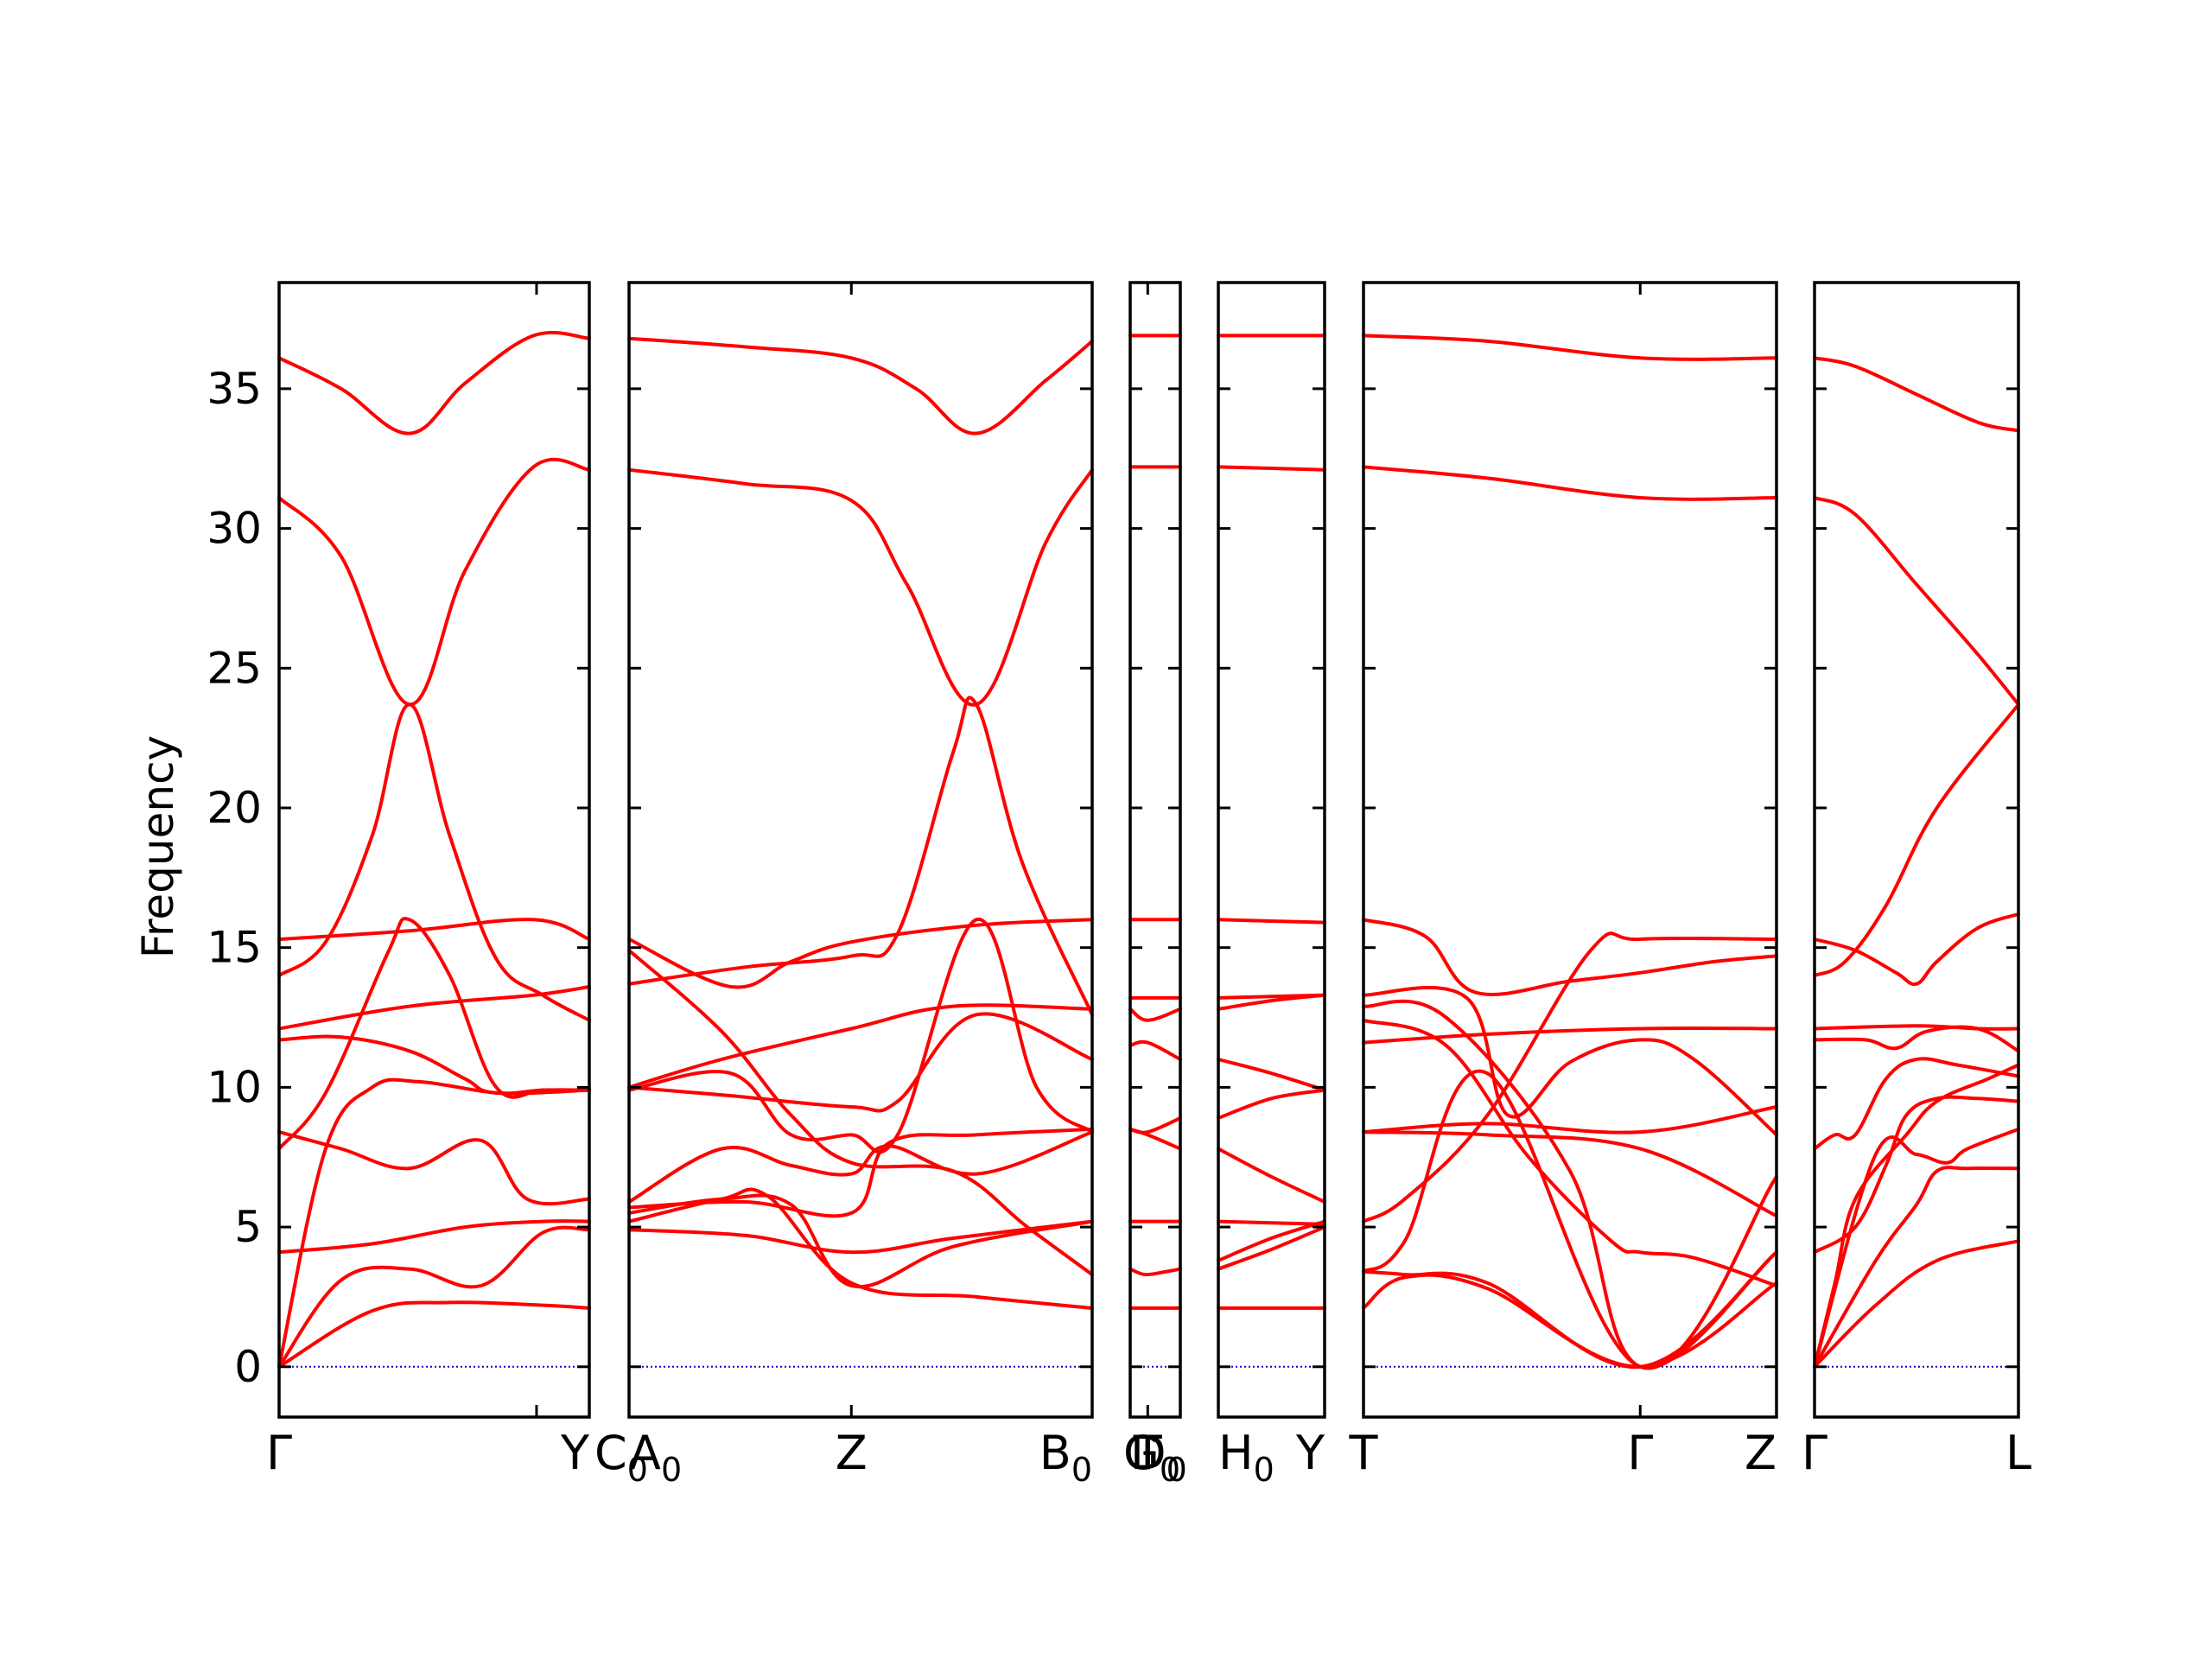 The height and width of the screenshot is (1659, 2212). Describe the element at coordinates (234, 948) in the screenshot. I see `y-tick-label: 15` at that location.